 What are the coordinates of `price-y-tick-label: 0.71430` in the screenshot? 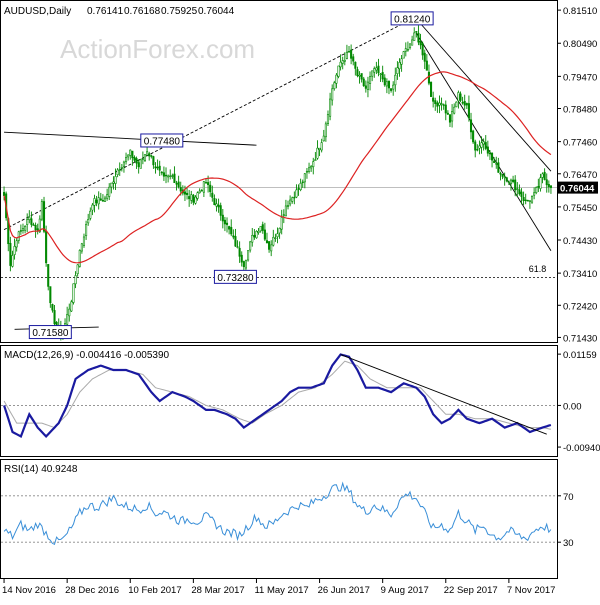 It's located at (580, 338).